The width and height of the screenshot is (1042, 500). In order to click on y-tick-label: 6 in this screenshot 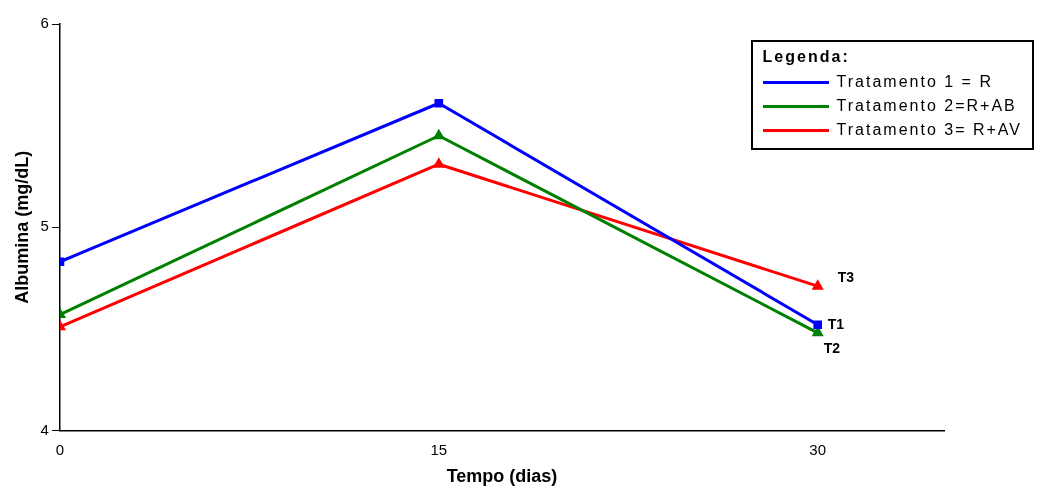, I will do `click(44, 23)`.